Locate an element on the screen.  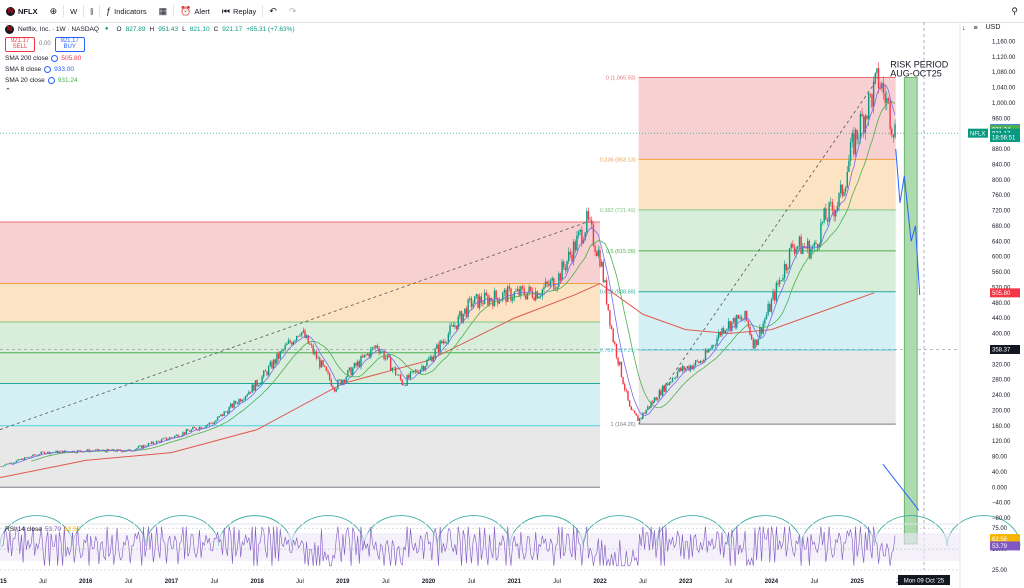
sma8-legend: SMA 8 close 933.00 is located at coordinates (150, 69).